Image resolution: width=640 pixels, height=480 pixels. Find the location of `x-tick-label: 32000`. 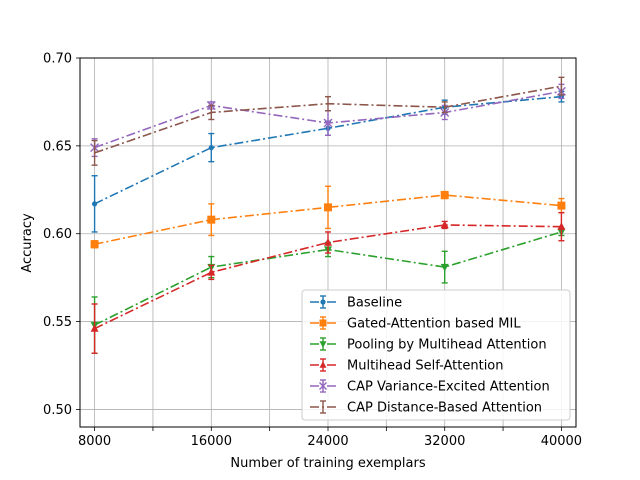

x-tick-label: 32000 is located at coordinates (444, 441).